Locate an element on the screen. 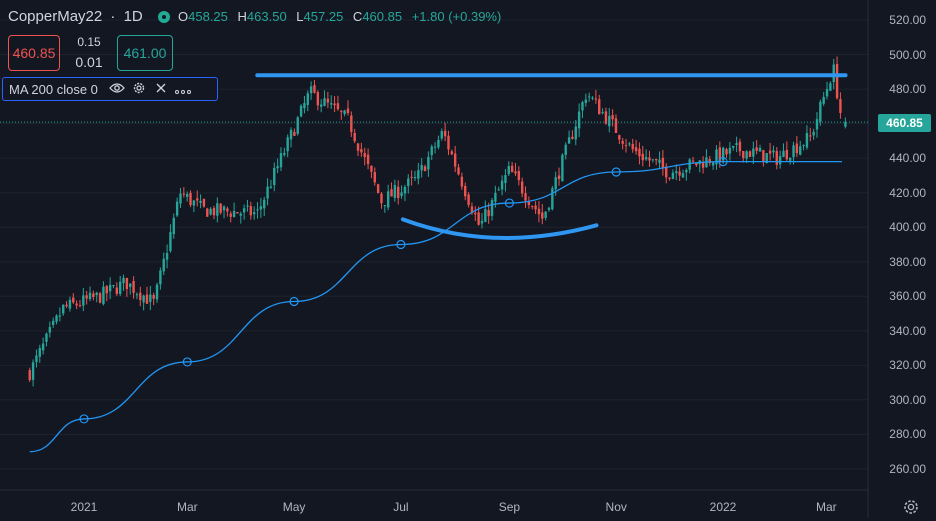 The height and width of the screenshot is (521, 936). time-tick-label: Mar is located at coordinates (187, 507).